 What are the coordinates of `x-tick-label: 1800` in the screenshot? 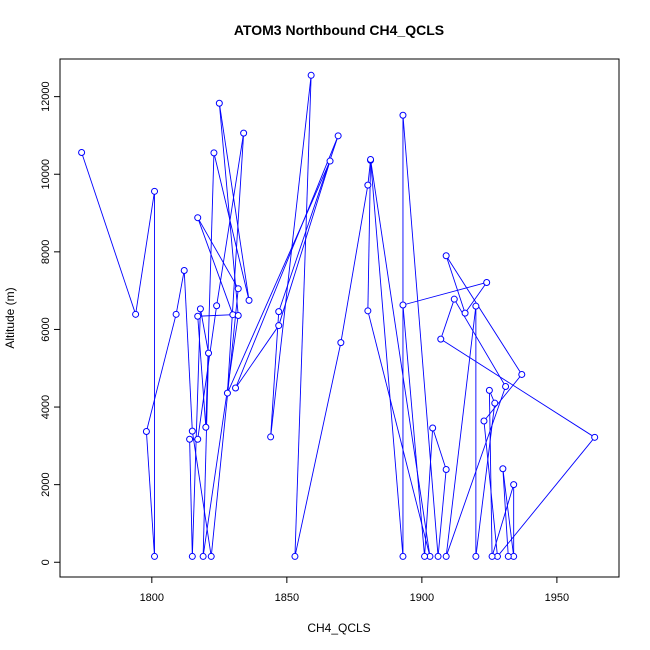 It's located at (152, 598).